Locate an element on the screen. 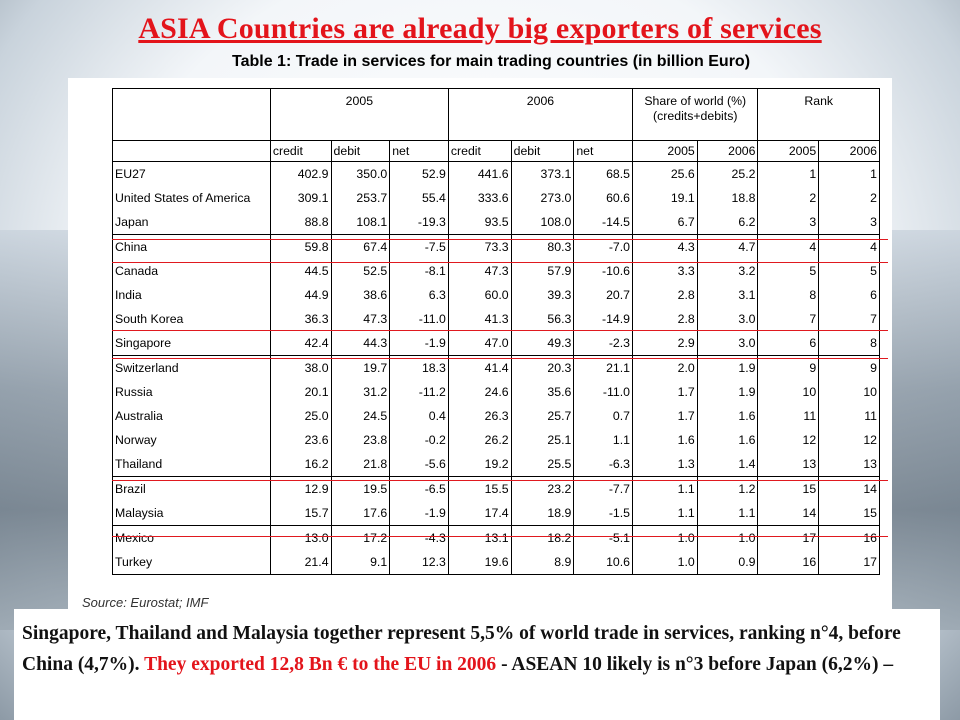  value-cell: 35.6 is located at coordinates (542, 392).